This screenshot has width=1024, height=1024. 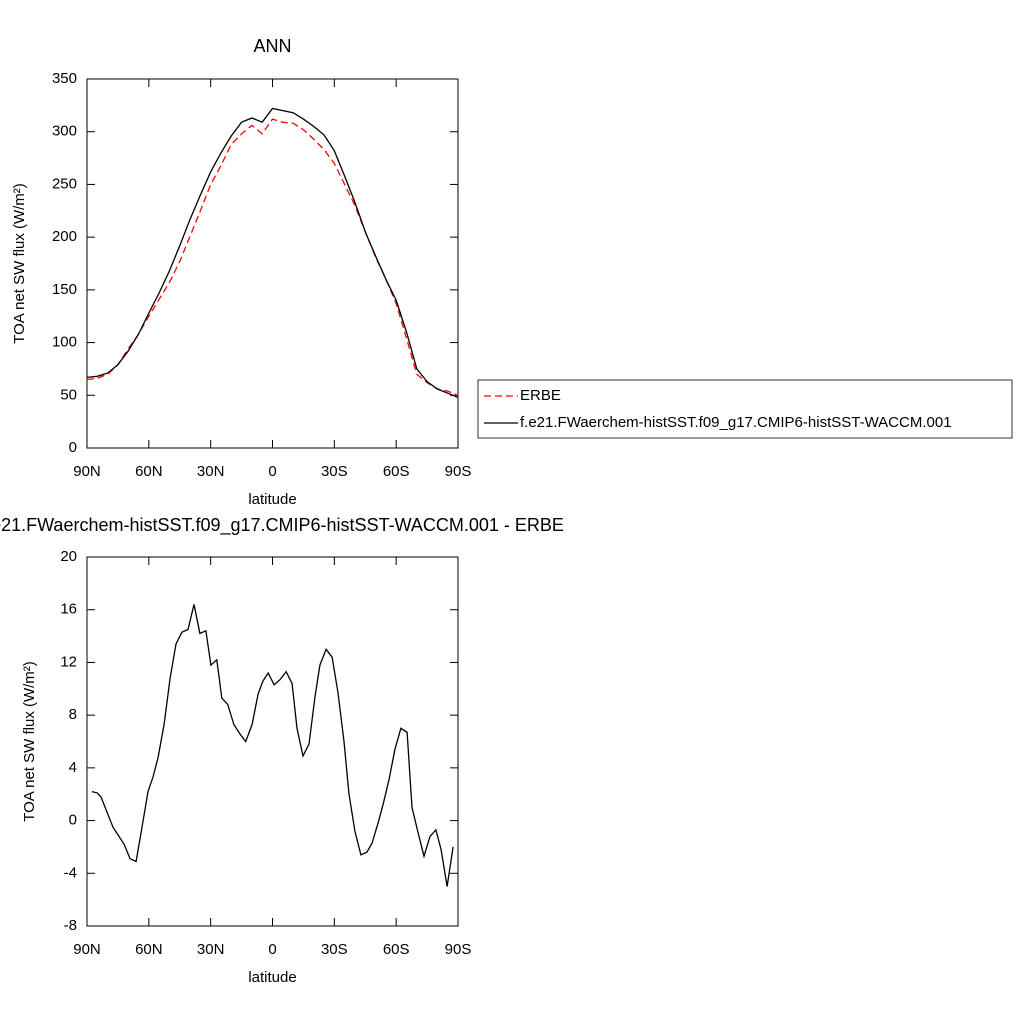 I want to click on y-tick-label: 200, so click(x=64, y=236).